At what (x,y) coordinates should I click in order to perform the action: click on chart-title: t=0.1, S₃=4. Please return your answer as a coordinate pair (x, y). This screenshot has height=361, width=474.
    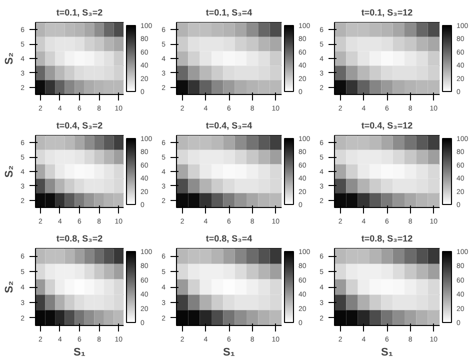
    Looking at the image, I should click on (229, 13).